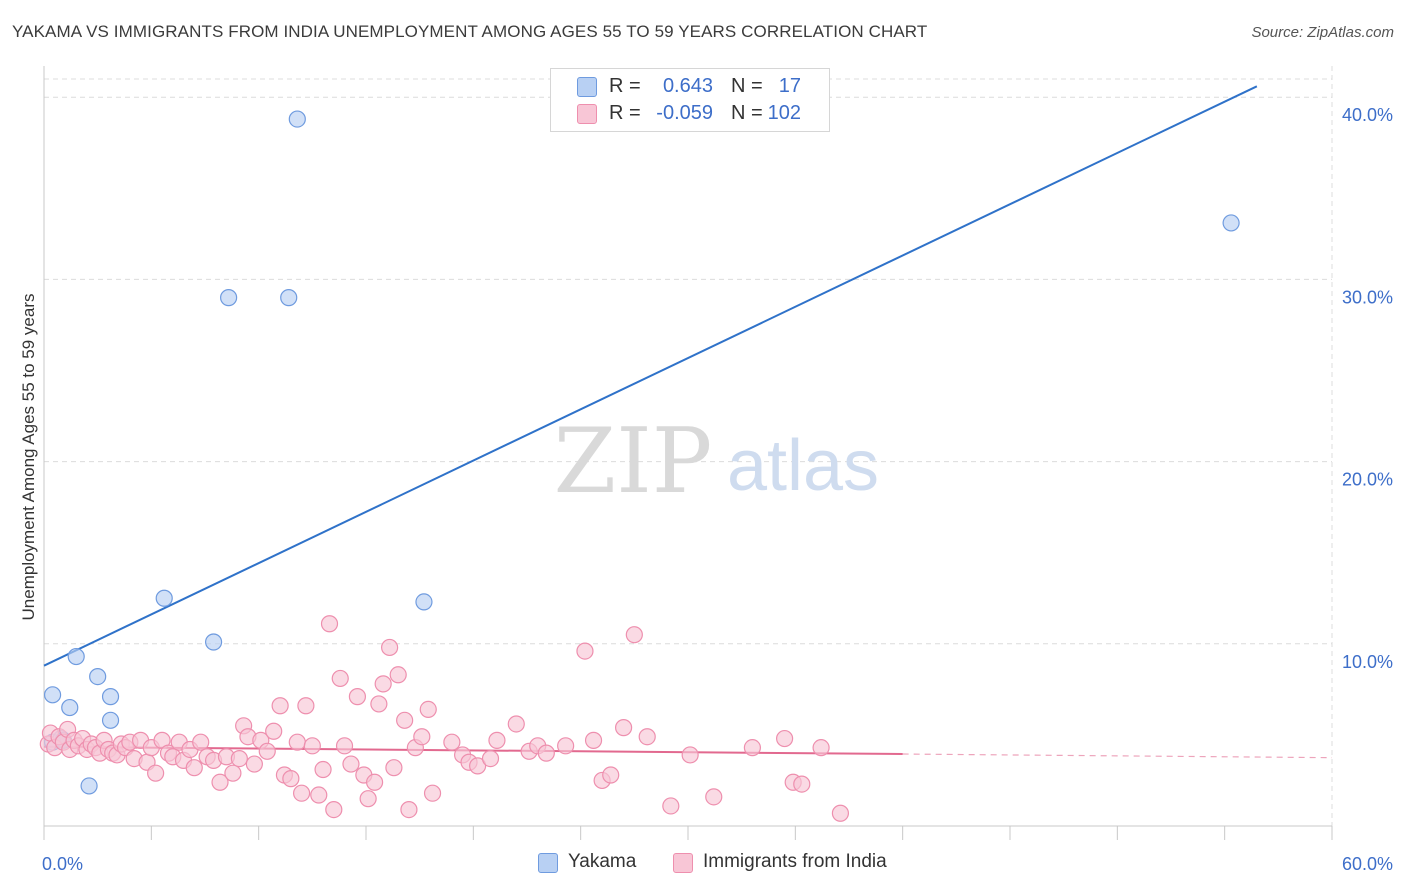  Describe the element at coordinates (784, 113) in the screenshot. I see `legend-n-value: 102` at that location.